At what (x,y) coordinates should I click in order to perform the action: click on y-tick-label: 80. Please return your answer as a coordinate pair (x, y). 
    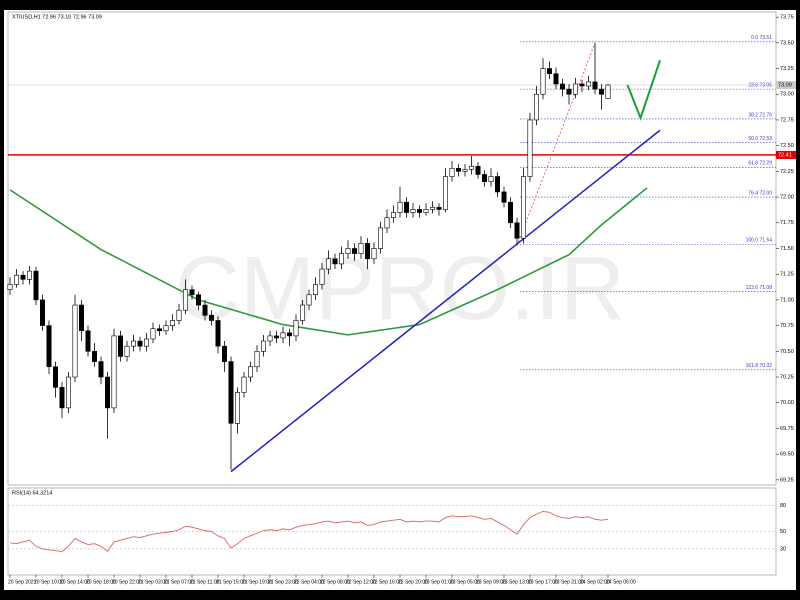
    Looking at the image, I should click on (783, 506).